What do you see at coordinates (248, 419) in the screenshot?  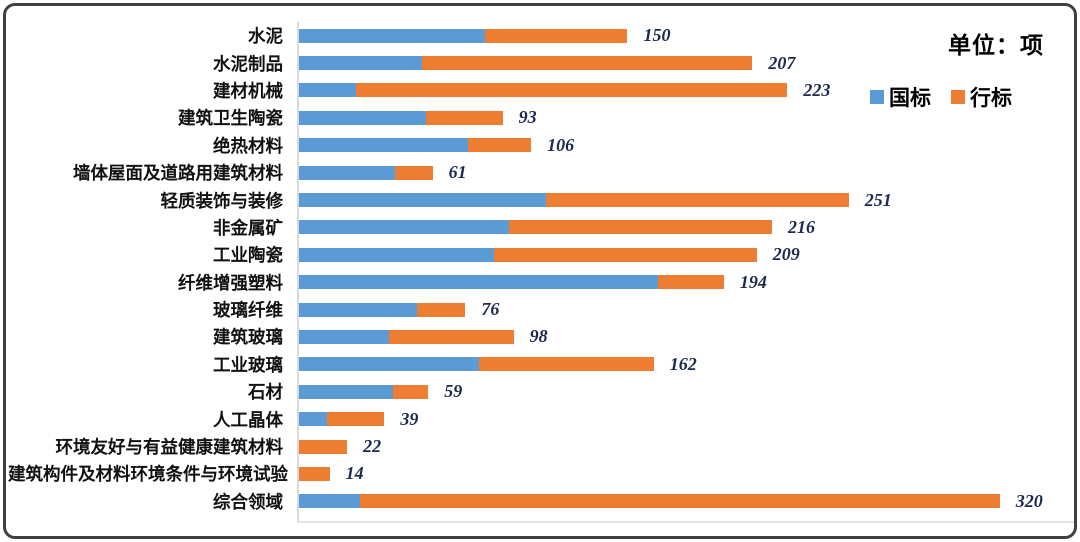 I see `category-label: 人工晶体` at bounding box center [248, 419].